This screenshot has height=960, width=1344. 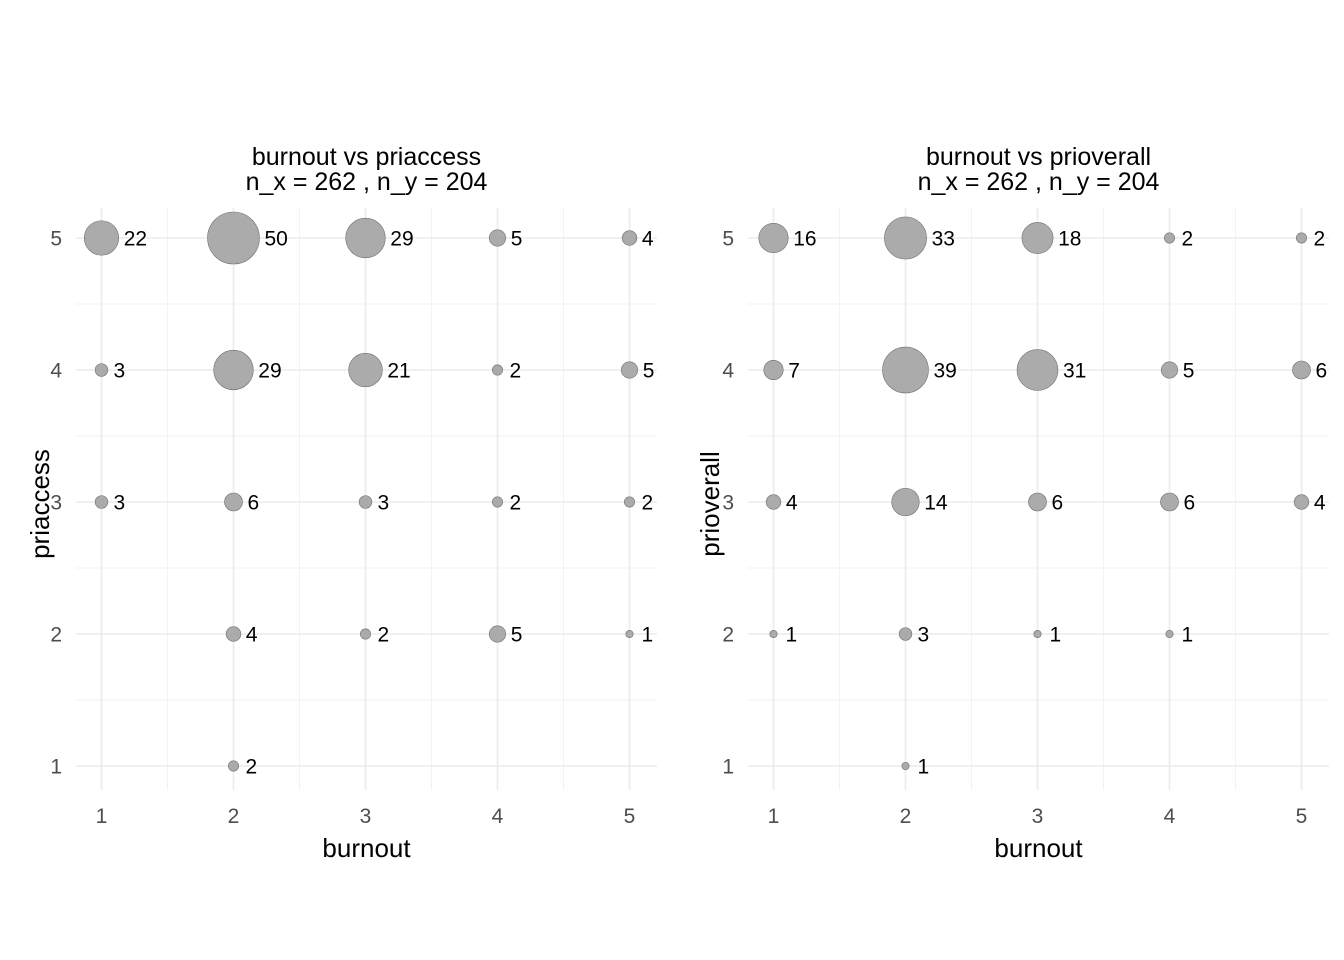 What do you see at coordinates (944, 370) in the screenshot?
I see `bubble-count-label: 39` at bounding box center [944, 370].